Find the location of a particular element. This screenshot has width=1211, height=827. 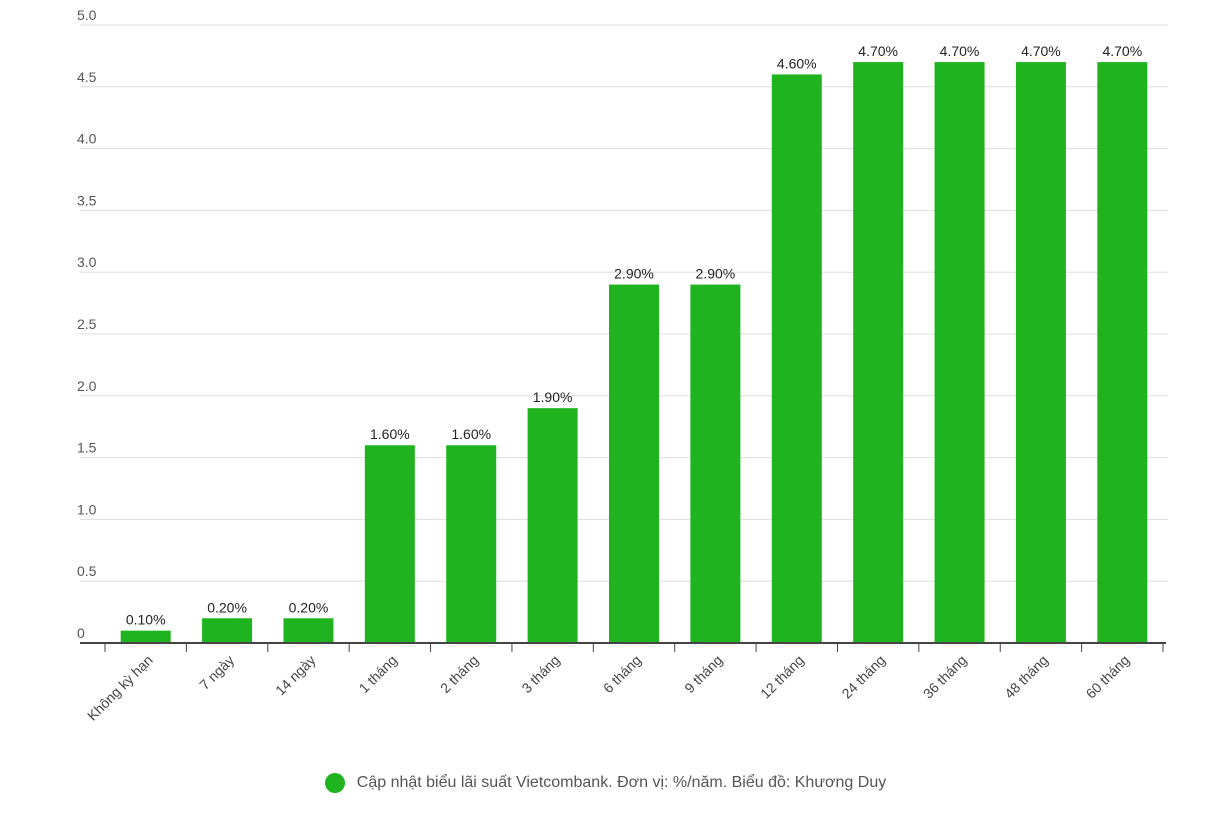

x-tick-label: 48 tháng is located at coordinates (1026, 677).